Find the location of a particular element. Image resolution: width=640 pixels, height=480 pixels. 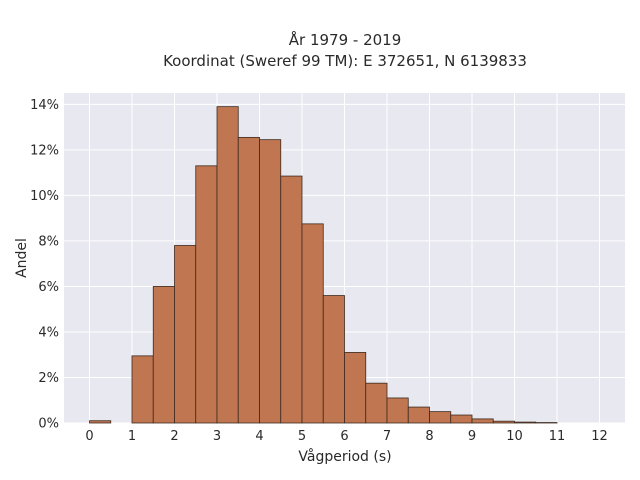

x-tick-label: 8 is located at coordinates (429, 436).